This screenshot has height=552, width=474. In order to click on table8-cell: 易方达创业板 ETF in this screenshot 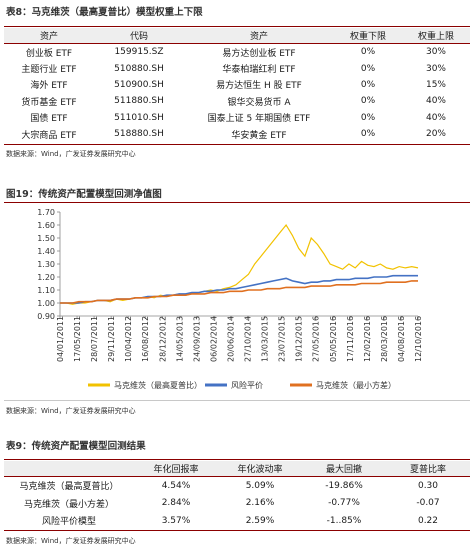, I will do `click(259, 53)`.